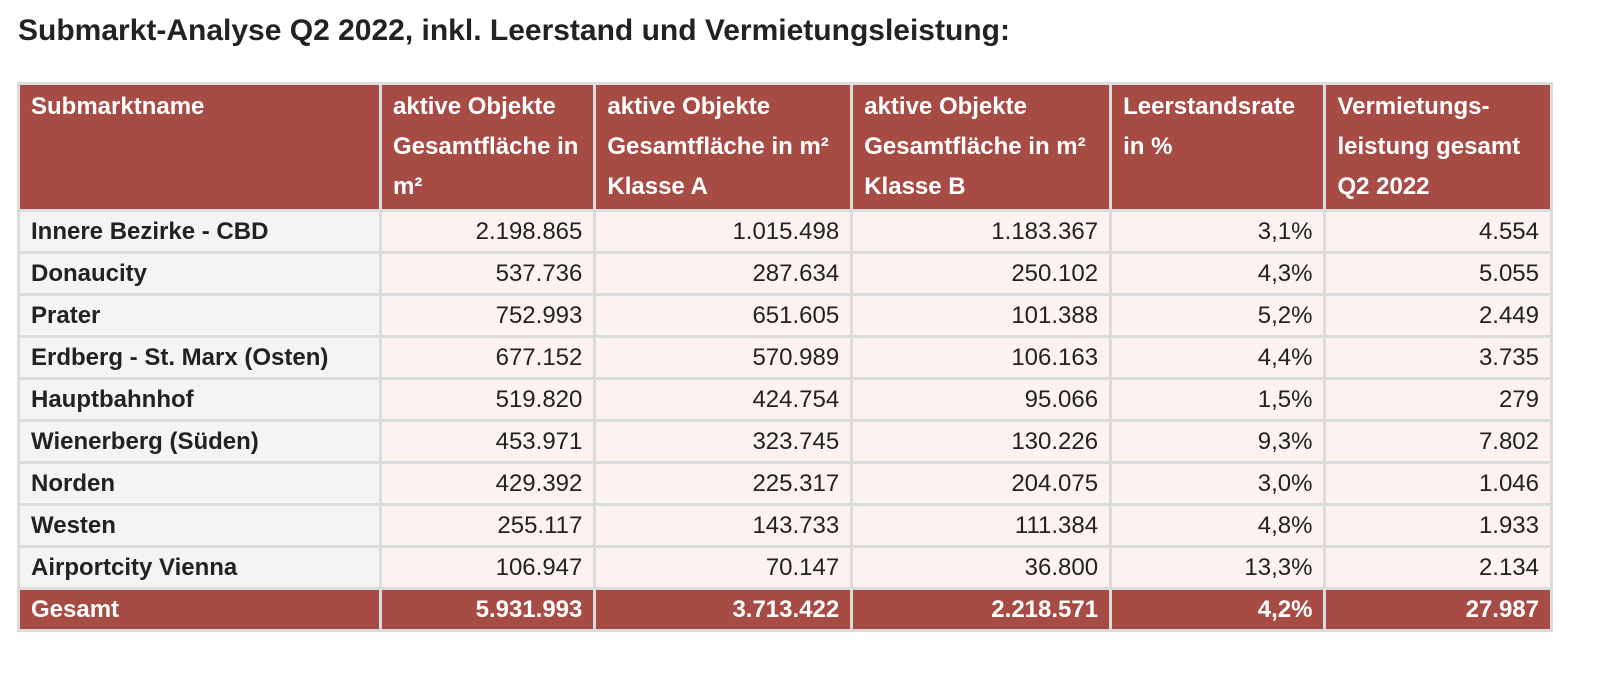  What do you see at coordinates (1218, 525) in the screenshot?
I see `cell: 4,8%` at bounding box center [1218, 525].